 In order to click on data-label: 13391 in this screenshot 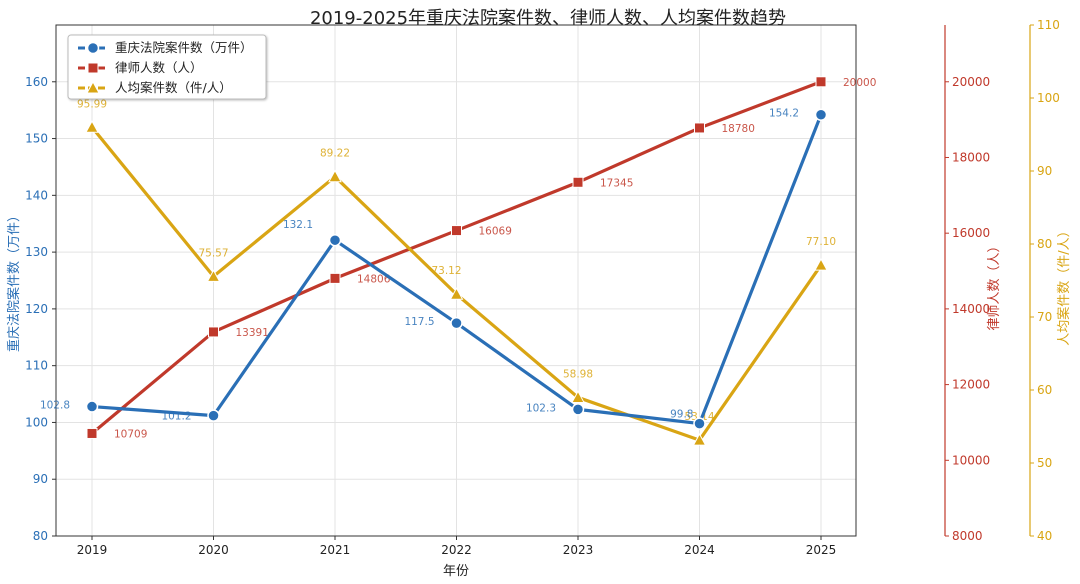, I will do `click(252, 333)`.